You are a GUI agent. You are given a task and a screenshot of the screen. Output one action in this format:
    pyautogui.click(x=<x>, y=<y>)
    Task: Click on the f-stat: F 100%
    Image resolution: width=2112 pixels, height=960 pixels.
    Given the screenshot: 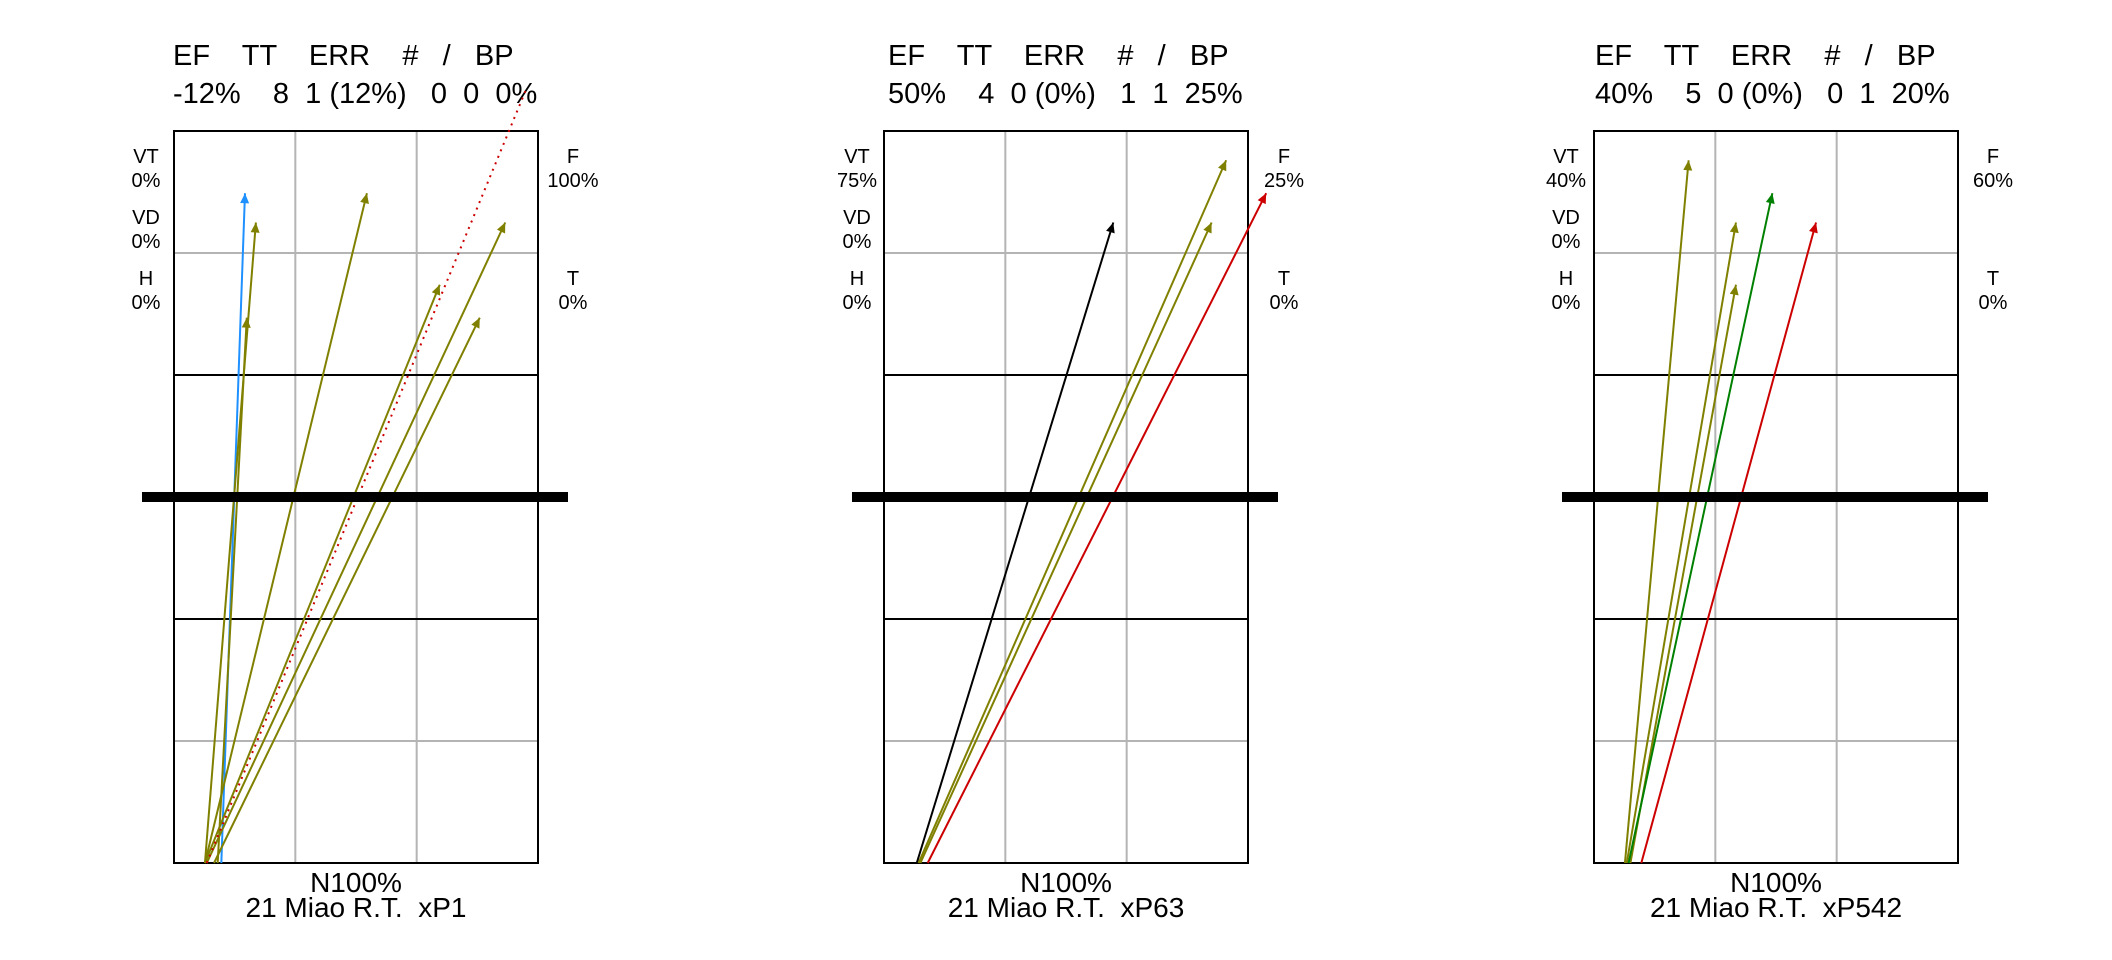 What is the action you would take?
    pyautogui.click(x=573, y=169)
    